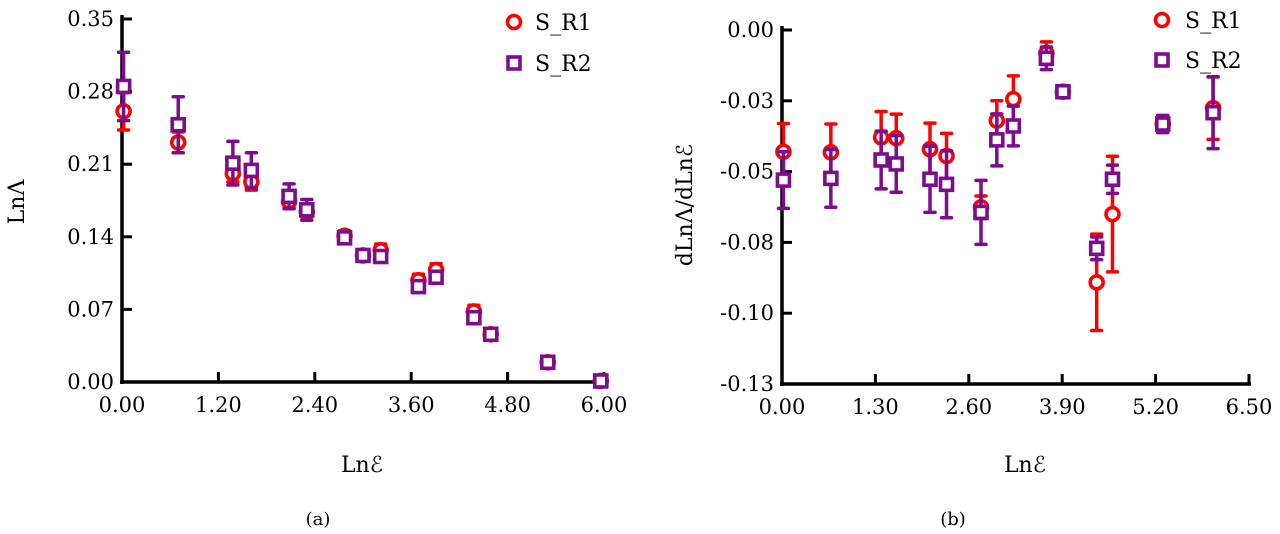 The width and height of the screenshot is (1280, 534). I want to click on series-S_R2, so click(998, 153).